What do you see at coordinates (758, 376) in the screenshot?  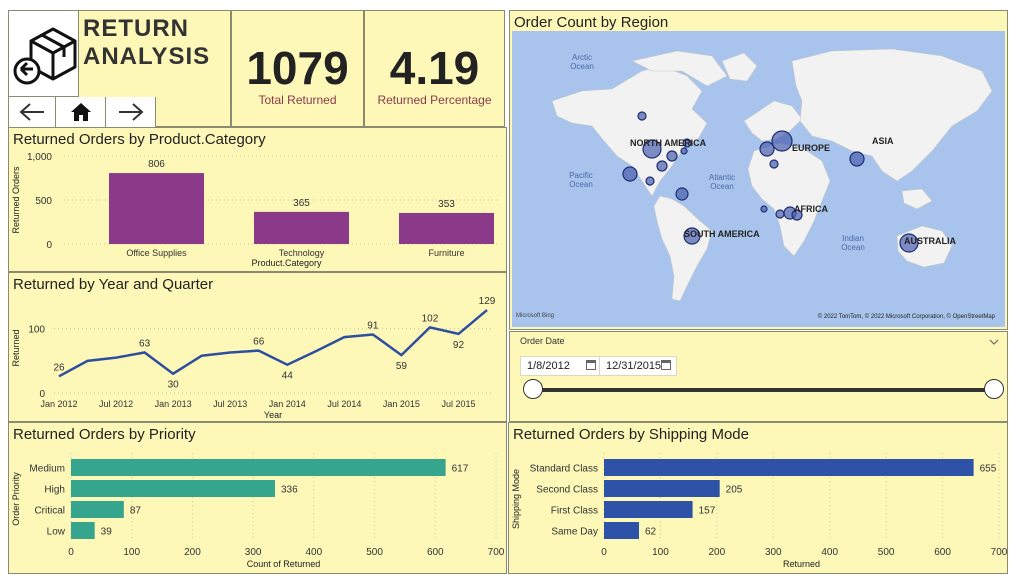 I see `date-slicer-panel: Order Date 1/8/2012 12/31/2015` at bounding box center [758, 376].